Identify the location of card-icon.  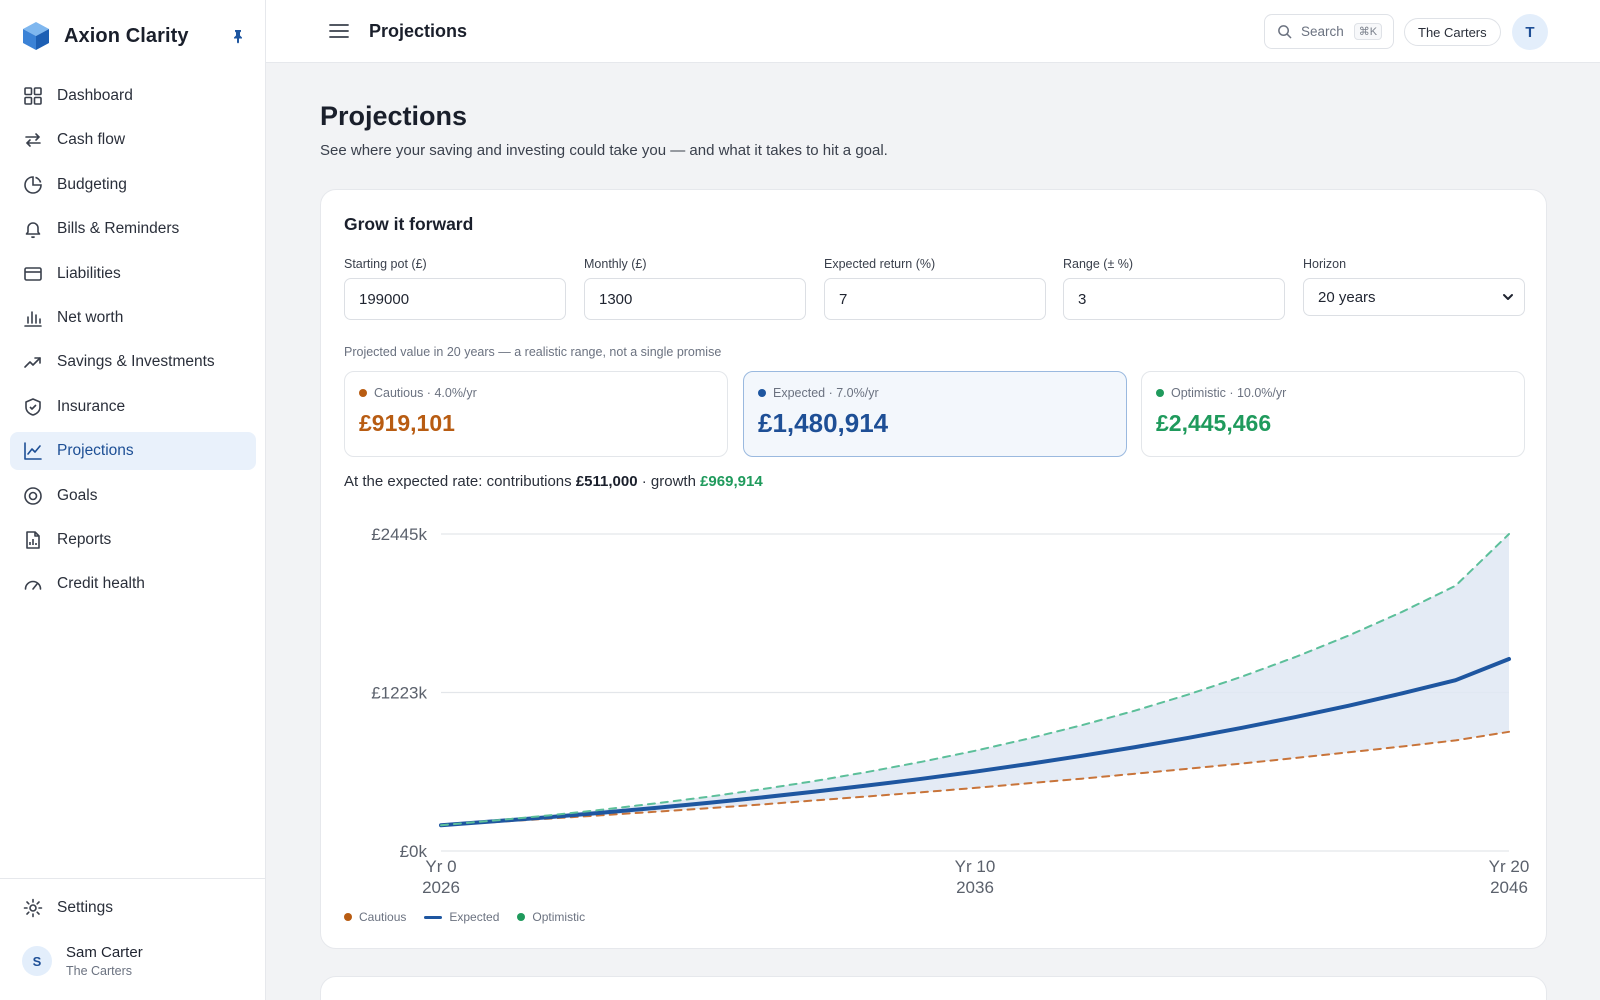
(33, 273).